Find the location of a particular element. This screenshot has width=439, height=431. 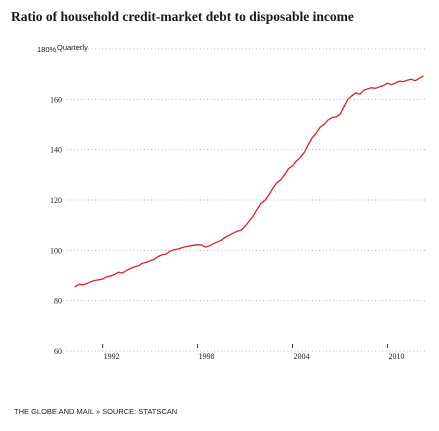

source-credit: THE GLOBE AND MAIL » SOURCE: STATSCAN is located at coordinates (96, 411).